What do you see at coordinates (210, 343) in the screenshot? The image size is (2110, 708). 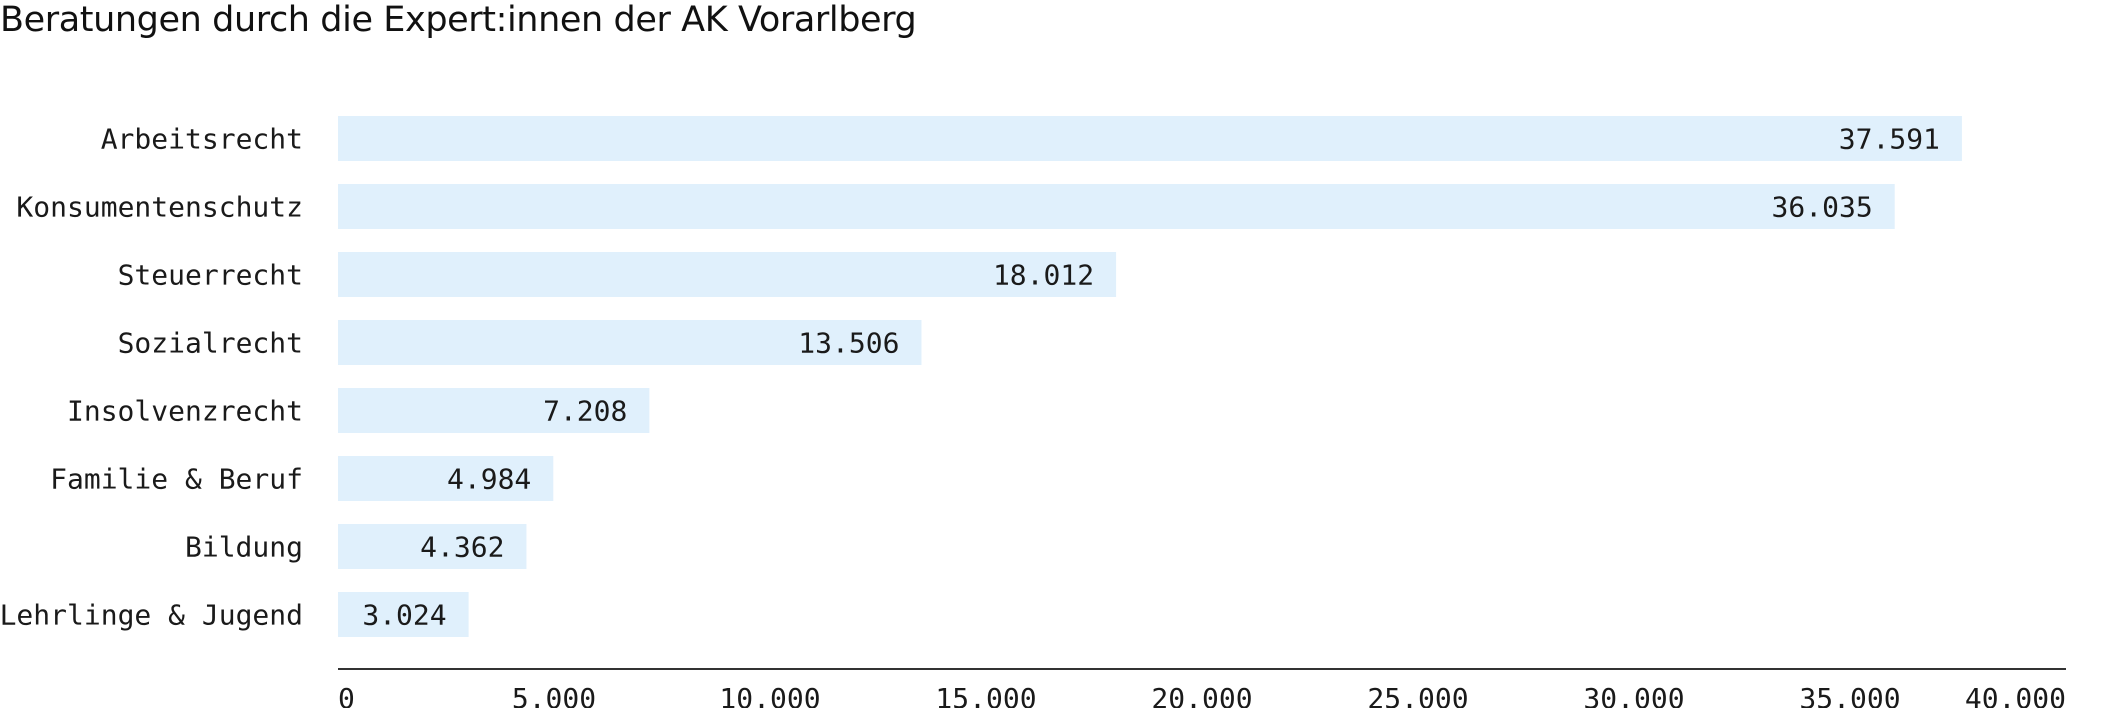 I see `category-label: Sozialrecht` at bounding box center [210, 343].